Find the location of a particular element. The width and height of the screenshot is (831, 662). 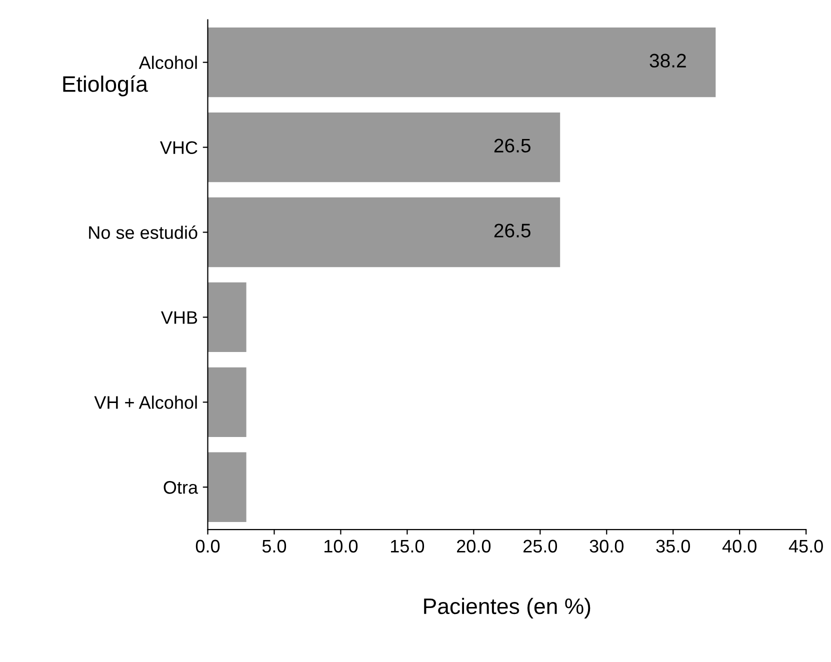

x-tick-label: 30.0 is located at coordinates (607, 546).